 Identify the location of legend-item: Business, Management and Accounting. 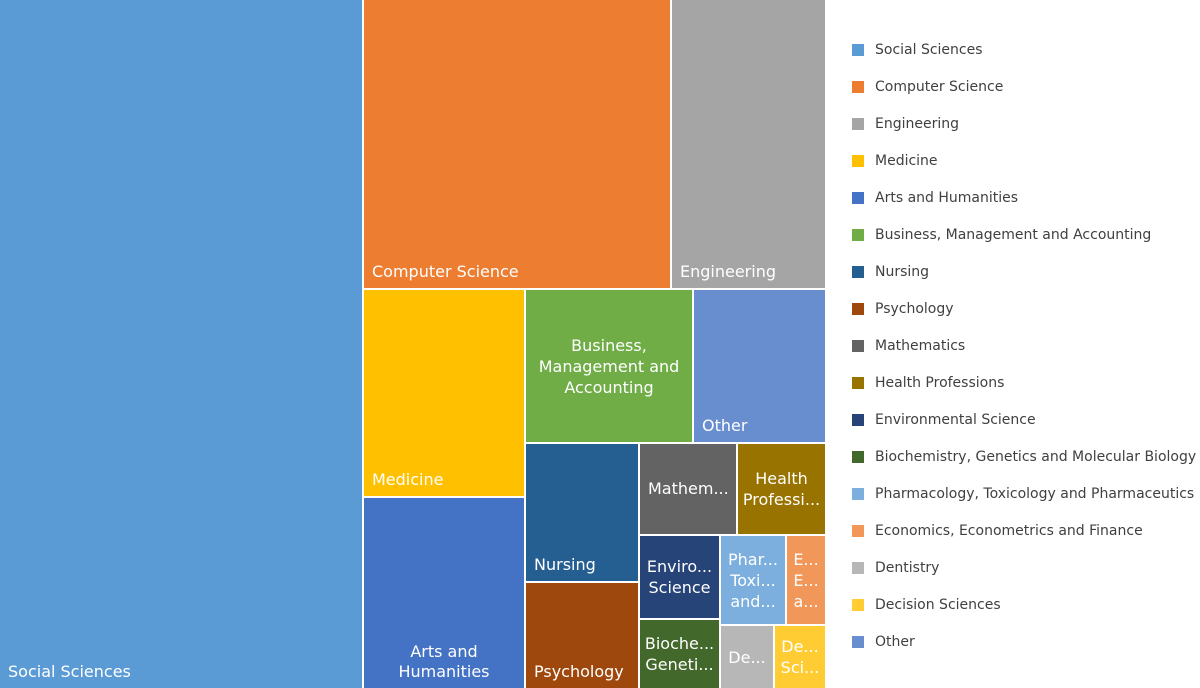
(1001, 235).